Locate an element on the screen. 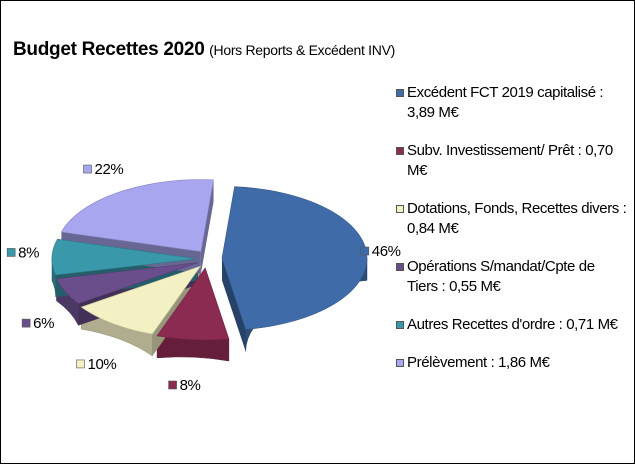 The height and width of the screenshot is (464, 635). legend-label: Subv. Investissement/ Prêt : 0,70 M€ is located at coordinates (510, 160).